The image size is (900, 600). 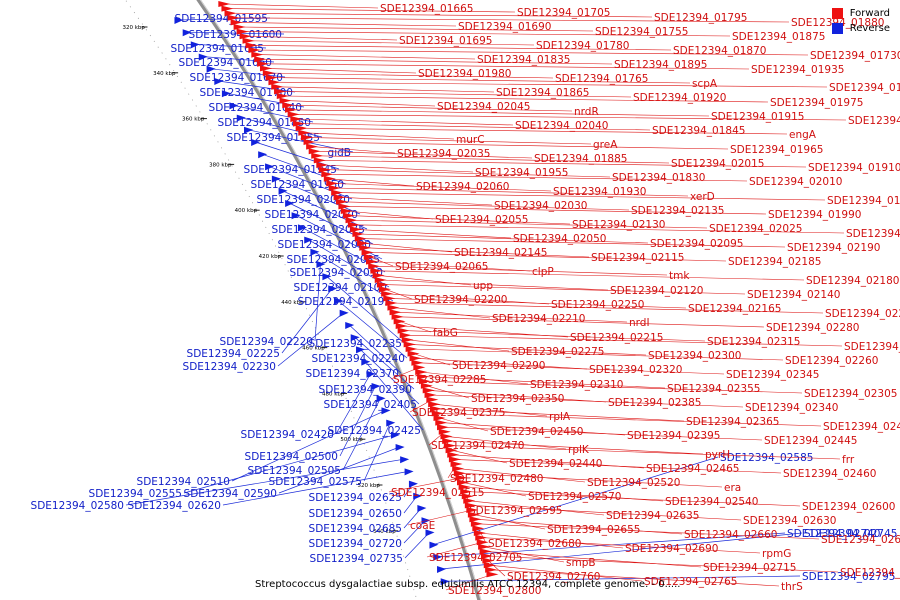 What do you see at coordinates (713, 389) in the screenshot?
I see `forward-gene-label: SDE12394_02355` at bounding box center [713, 389].